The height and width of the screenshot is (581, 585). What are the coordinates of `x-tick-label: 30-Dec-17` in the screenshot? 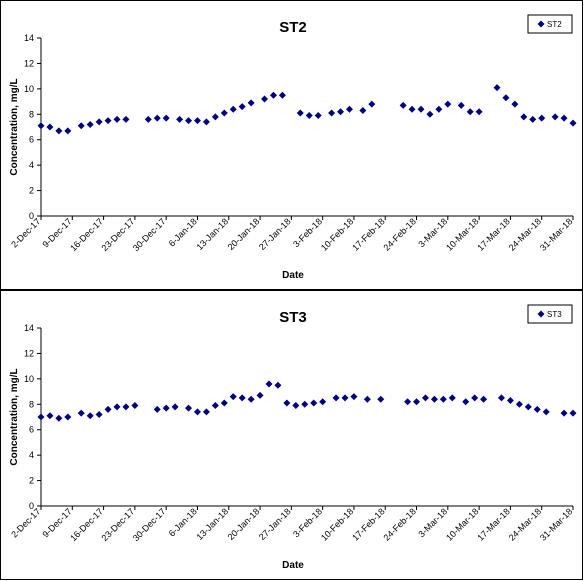 It's located at (149, 234).